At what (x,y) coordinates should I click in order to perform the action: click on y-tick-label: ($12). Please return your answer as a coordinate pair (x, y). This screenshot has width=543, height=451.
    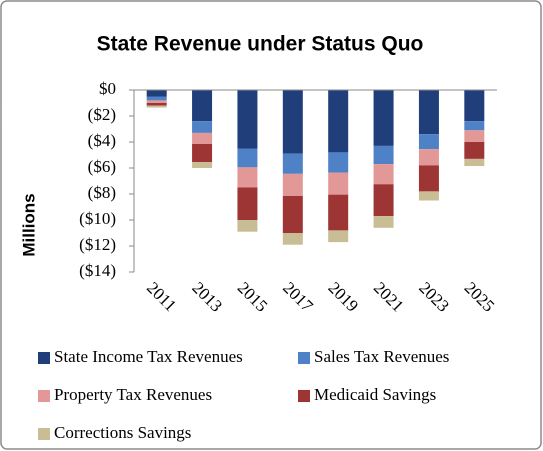
    Looking at the image, I should click on (97, 244).